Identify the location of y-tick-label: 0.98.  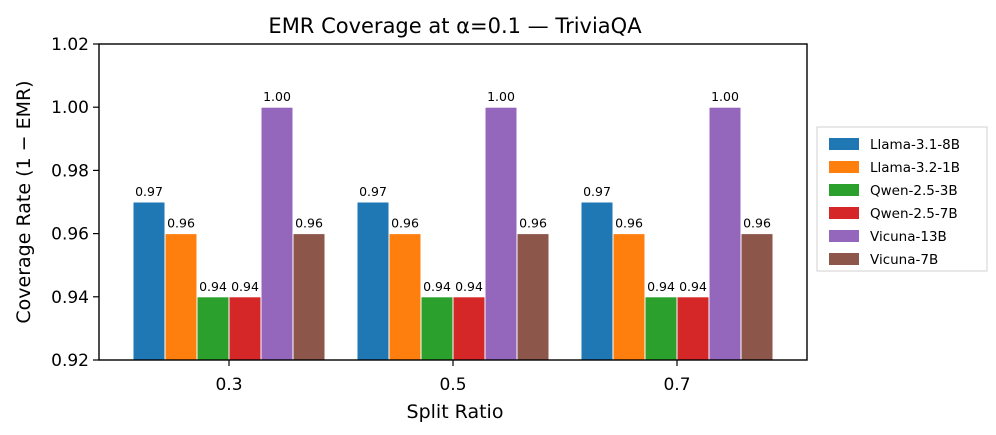
(70, 171).